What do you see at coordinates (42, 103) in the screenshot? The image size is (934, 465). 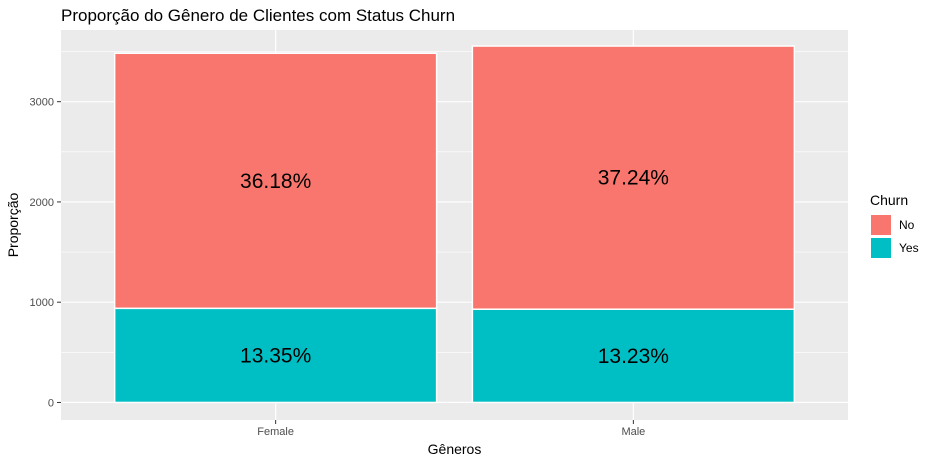 I see `y-tick-label: 3000` at bounding box center [42, 103].